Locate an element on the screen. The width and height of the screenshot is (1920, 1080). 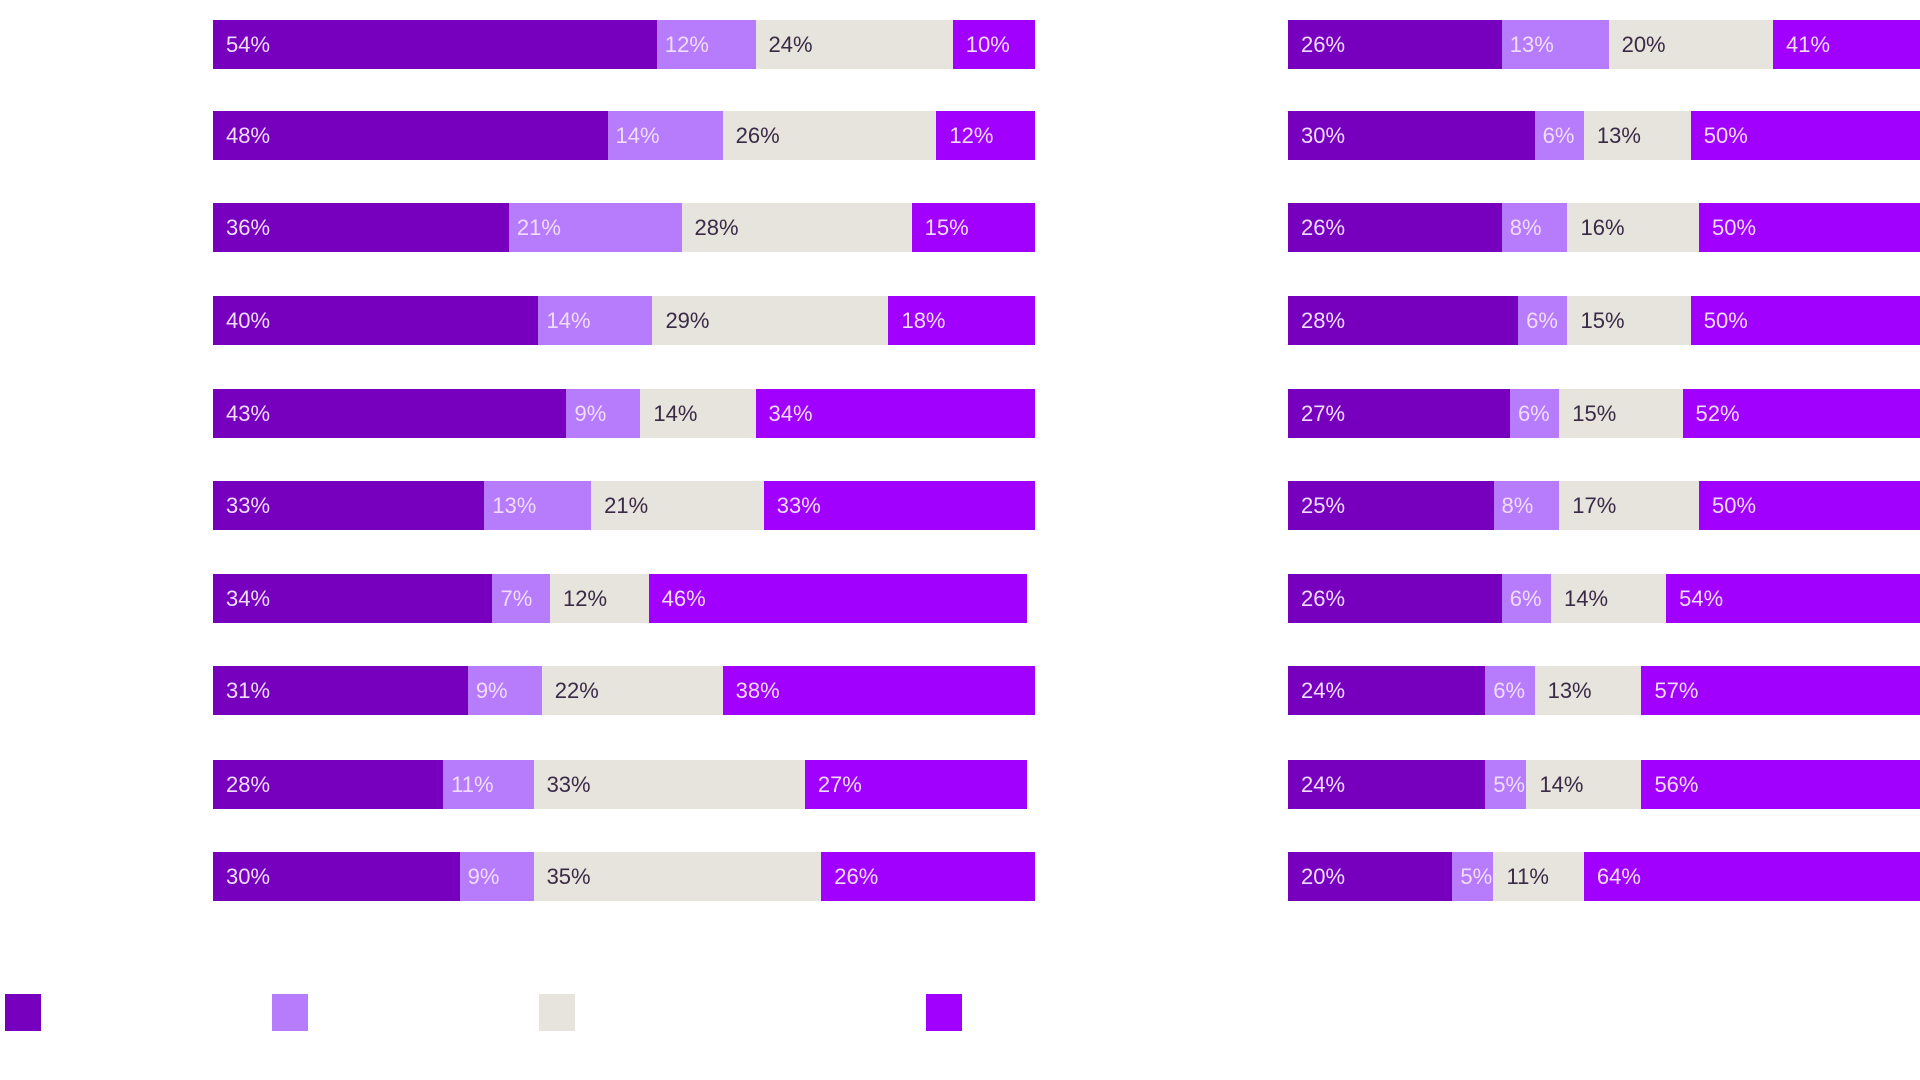
bar-row: 40% 14% 29% 18% is located at coordinates (624, 320).